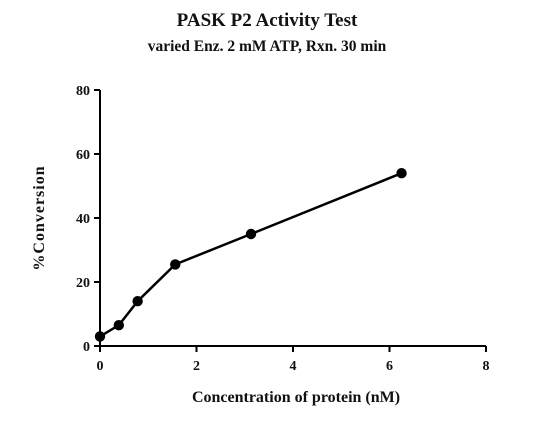 The width and height of the screenshot is (534, 422). Describe the element at coordinates (100, 366) in the screenshot. I see `x-tick-label: 0` at that location.